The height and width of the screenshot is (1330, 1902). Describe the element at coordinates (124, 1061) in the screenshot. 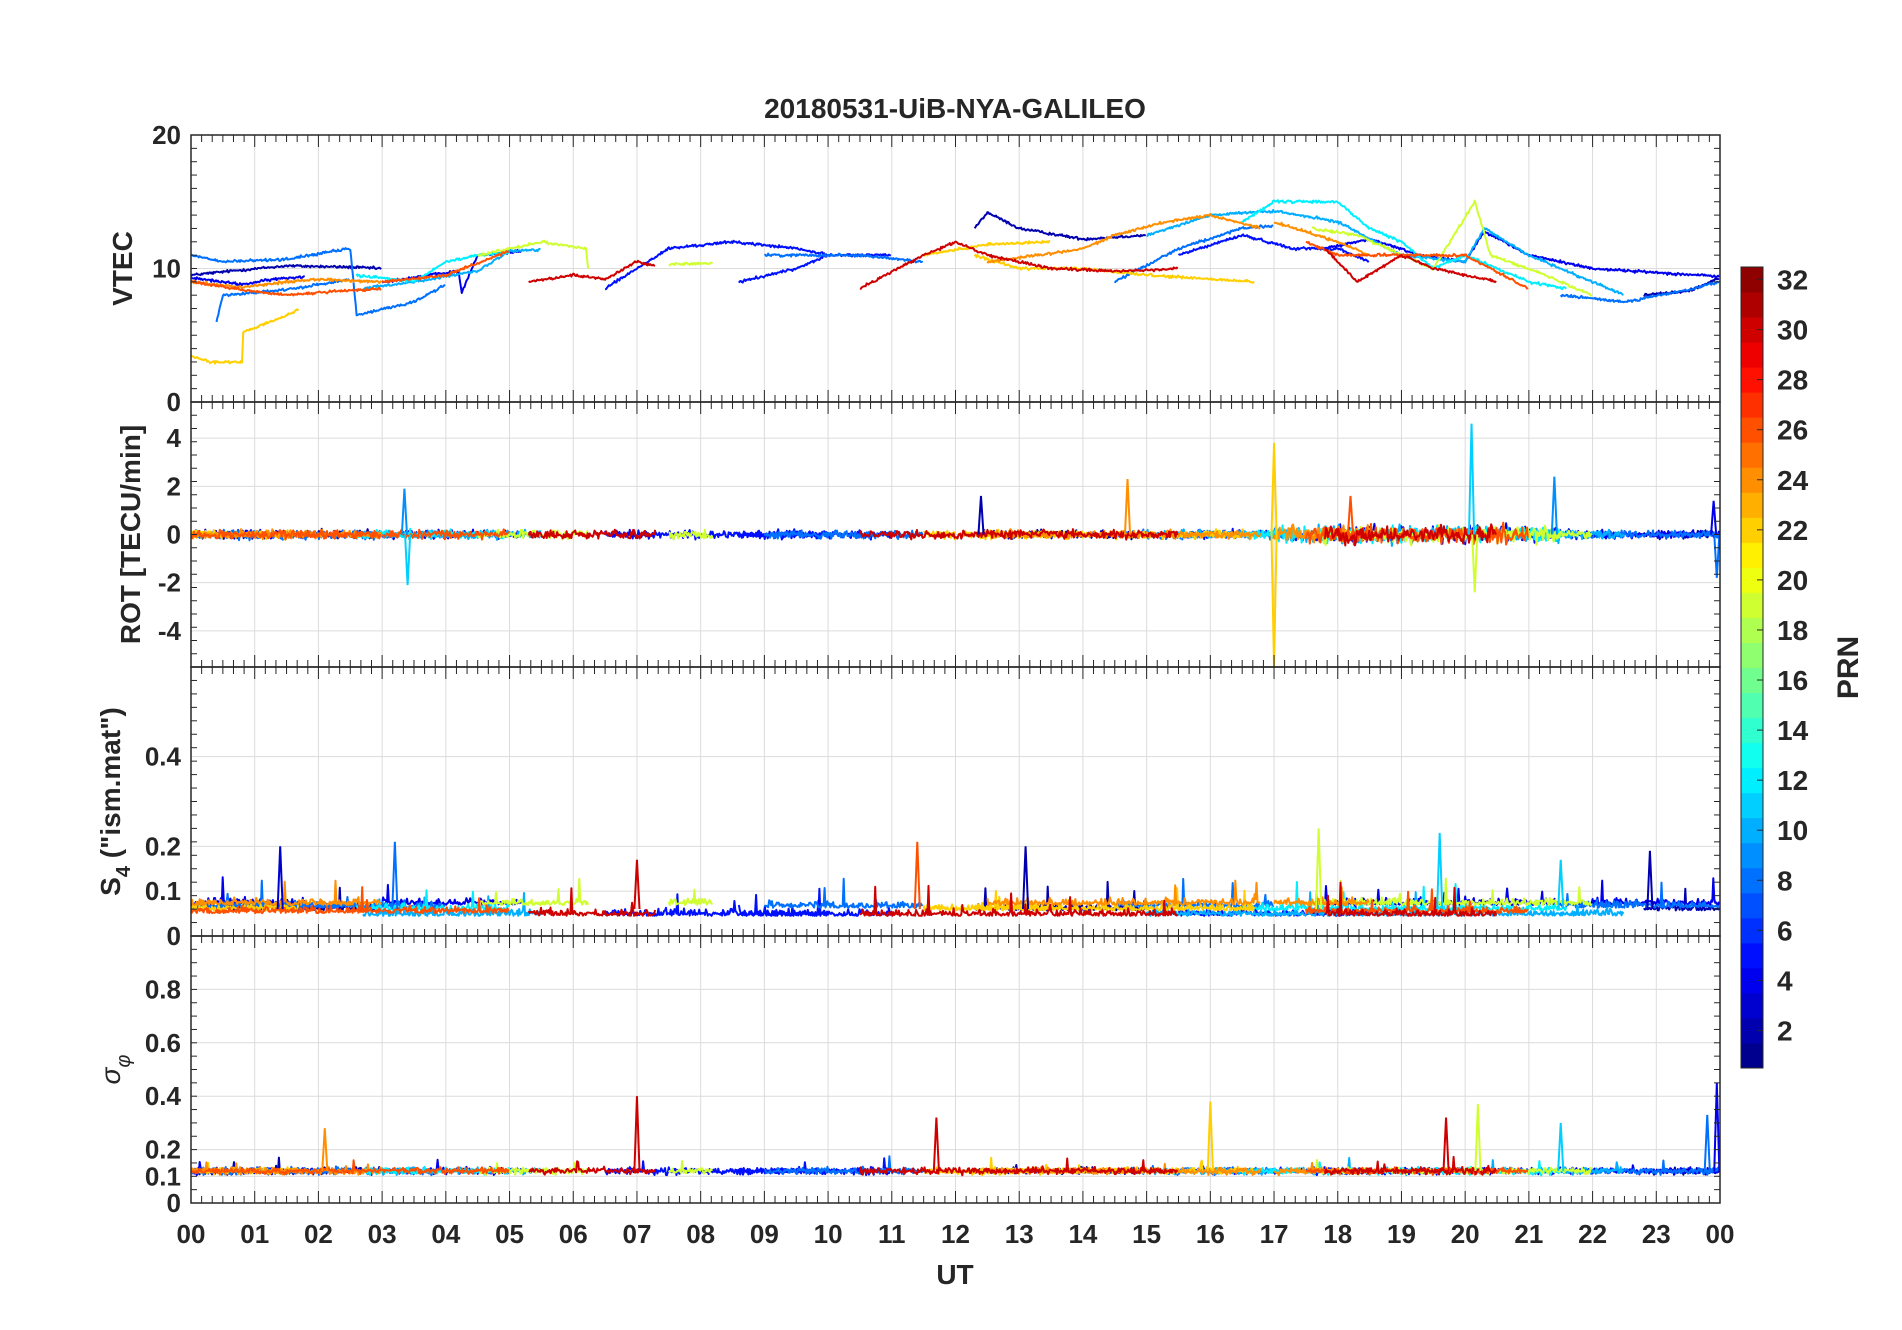

I see `y-label-sub: φ` at that location.